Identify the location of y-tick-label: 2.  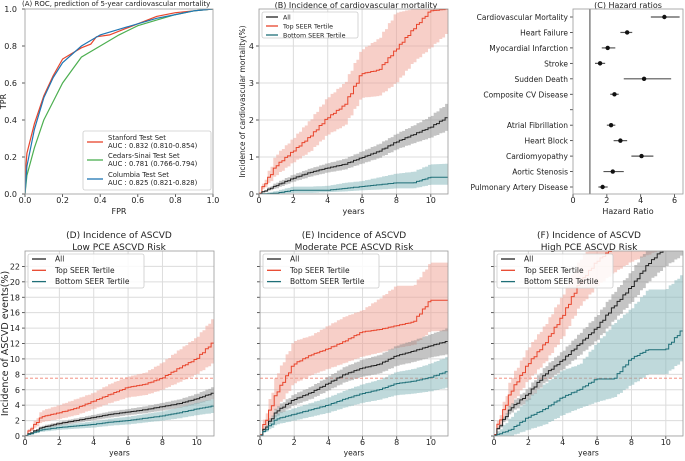
(17, 421).